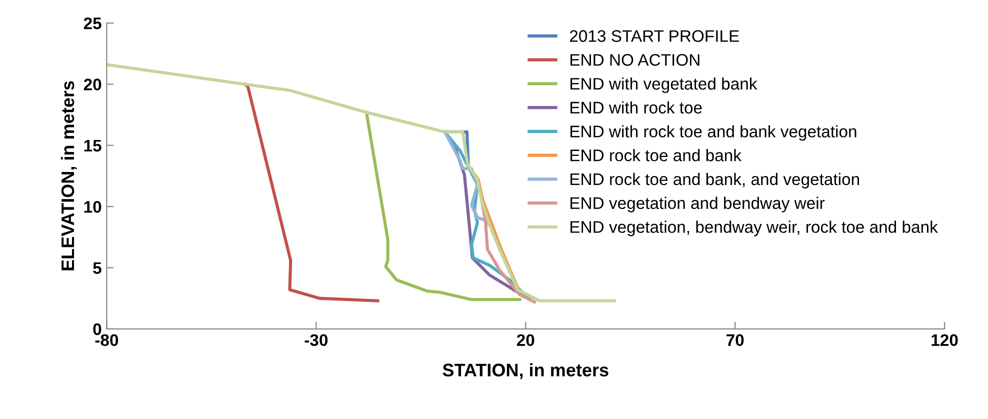 The width and height of the screenshot is (988, 419). I want to click on y-tick-label: 15, so click(93, 146).